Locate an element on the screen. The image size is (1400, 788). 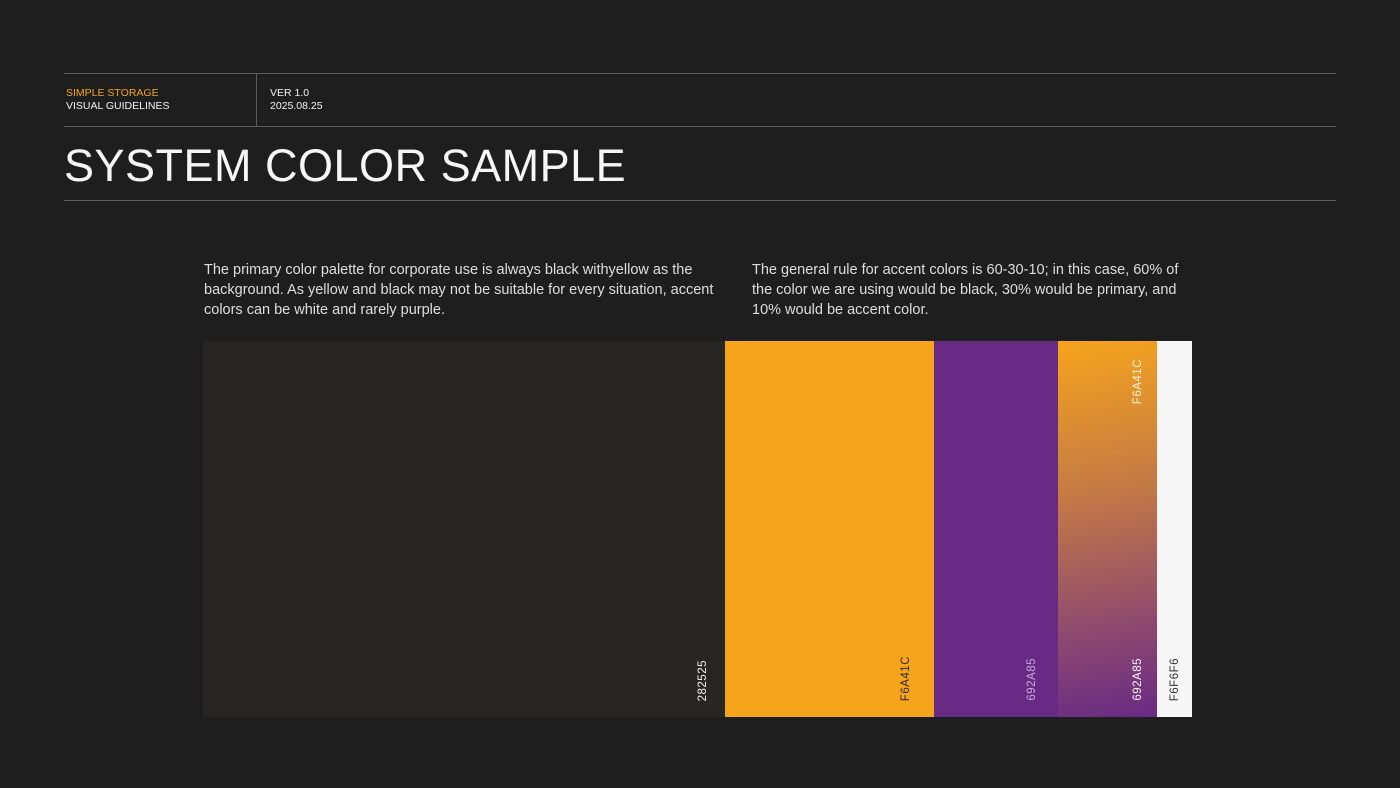
brand-block: SIMPLE STORAGE VISUAL GUIDELINES is located at coordinates (117, 100).